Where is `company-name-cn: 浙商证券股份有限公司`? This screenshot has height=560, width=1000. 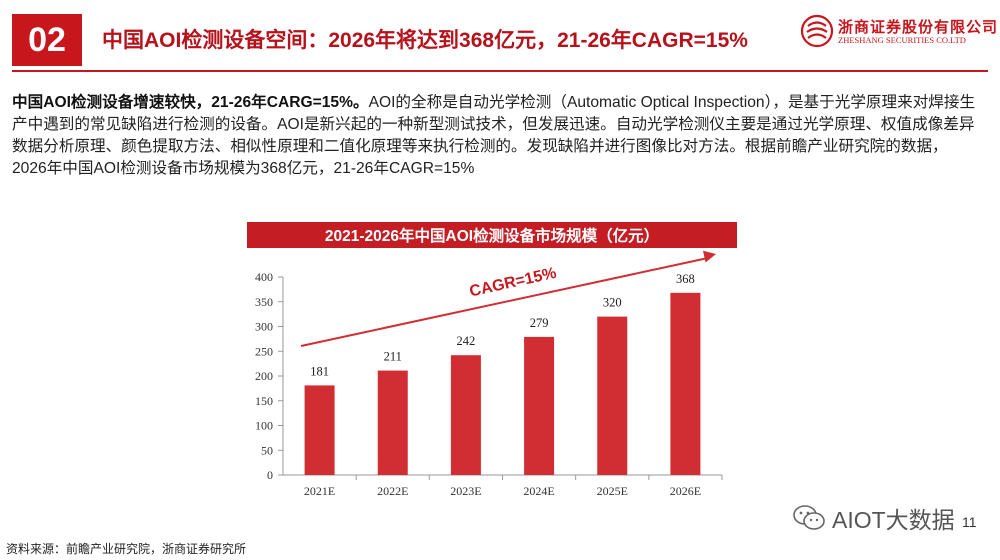 company-name-cn: 浙商证券股份有限公司 is located at coordinates (918, 27).